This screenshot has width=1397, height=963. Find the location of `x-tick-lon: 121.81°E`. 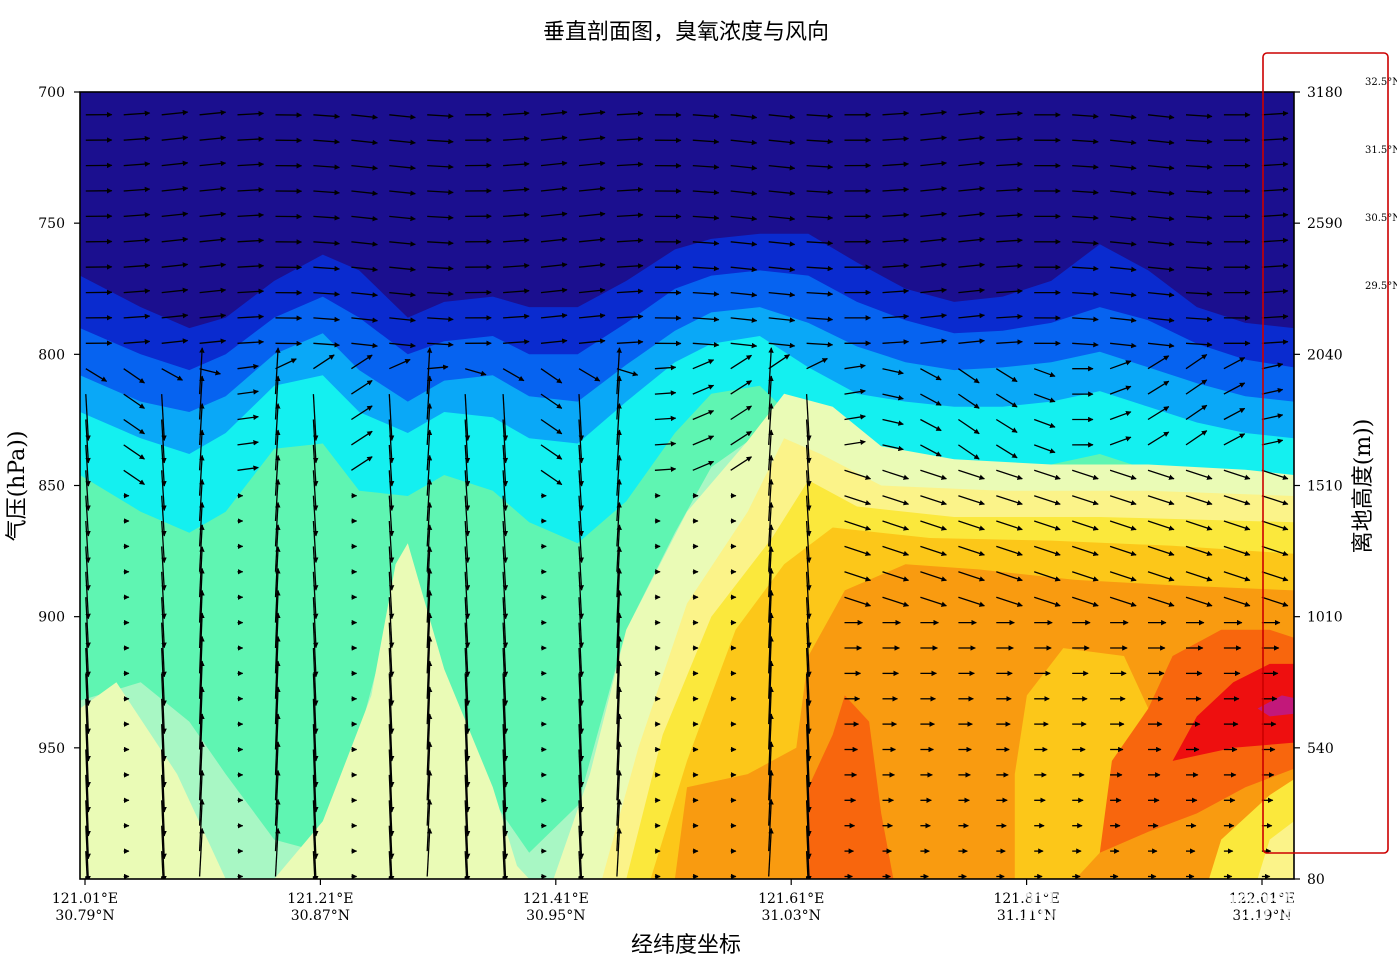

x-tick-lon: 121.81°E is located at coordinates (1026, 899).